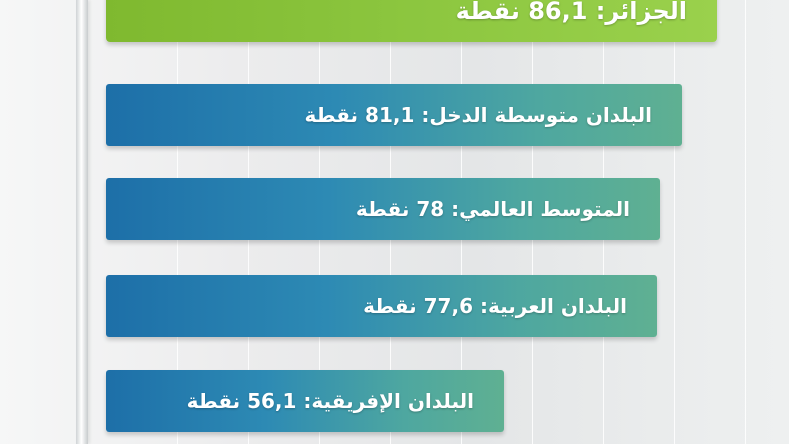 The height and width of the screenshot is (444, 789). What do you see at coordinates (411, 21) in the screenshot?
I see `bar-1: الجزائر: 86,1 نقطة` at bounding box center [411, 21].